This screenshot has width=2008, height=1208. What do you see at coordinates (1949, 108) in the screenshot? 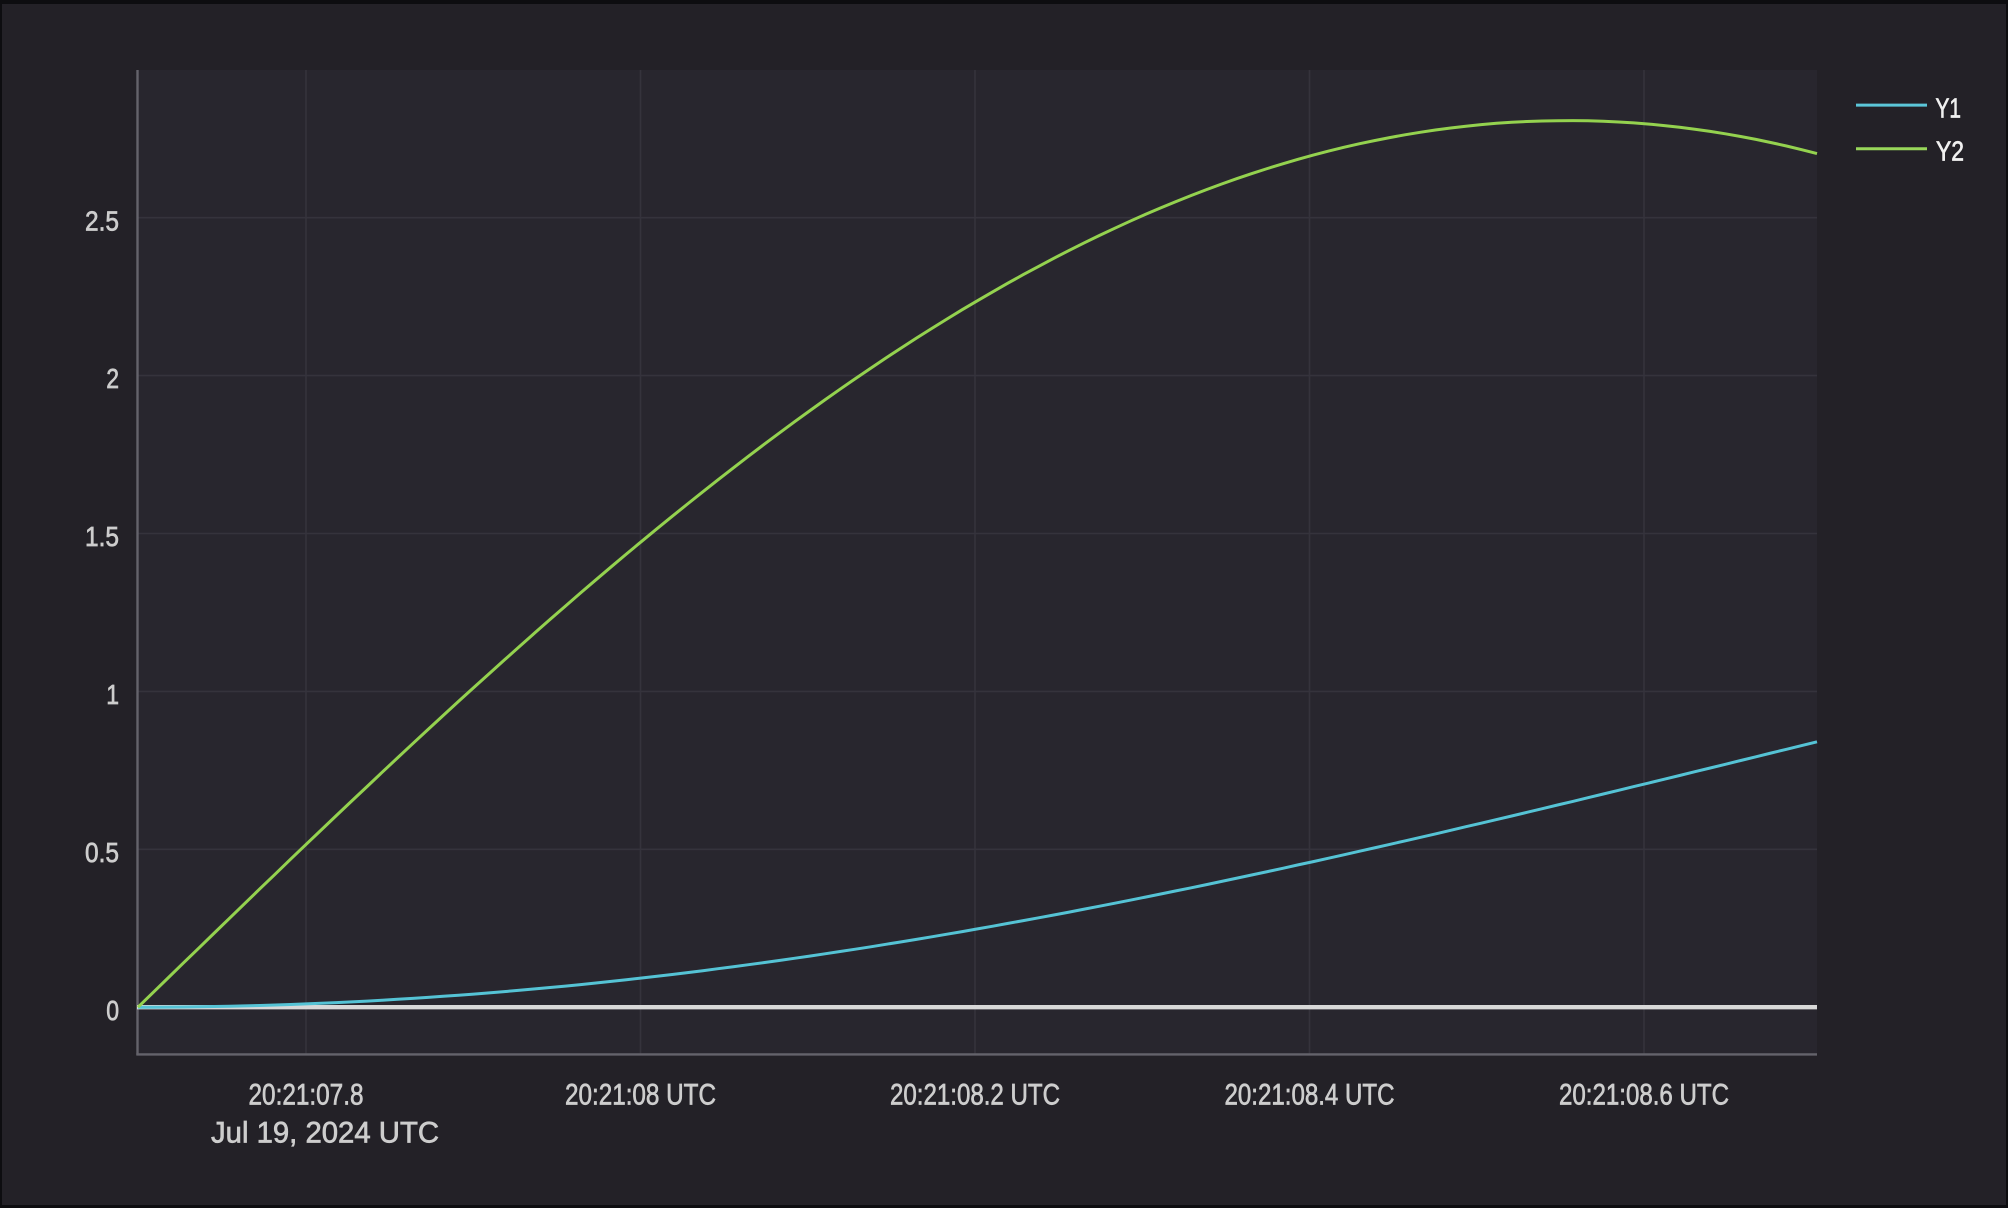
I see `svg-text: Y1` at bounding box center [1949, 108].